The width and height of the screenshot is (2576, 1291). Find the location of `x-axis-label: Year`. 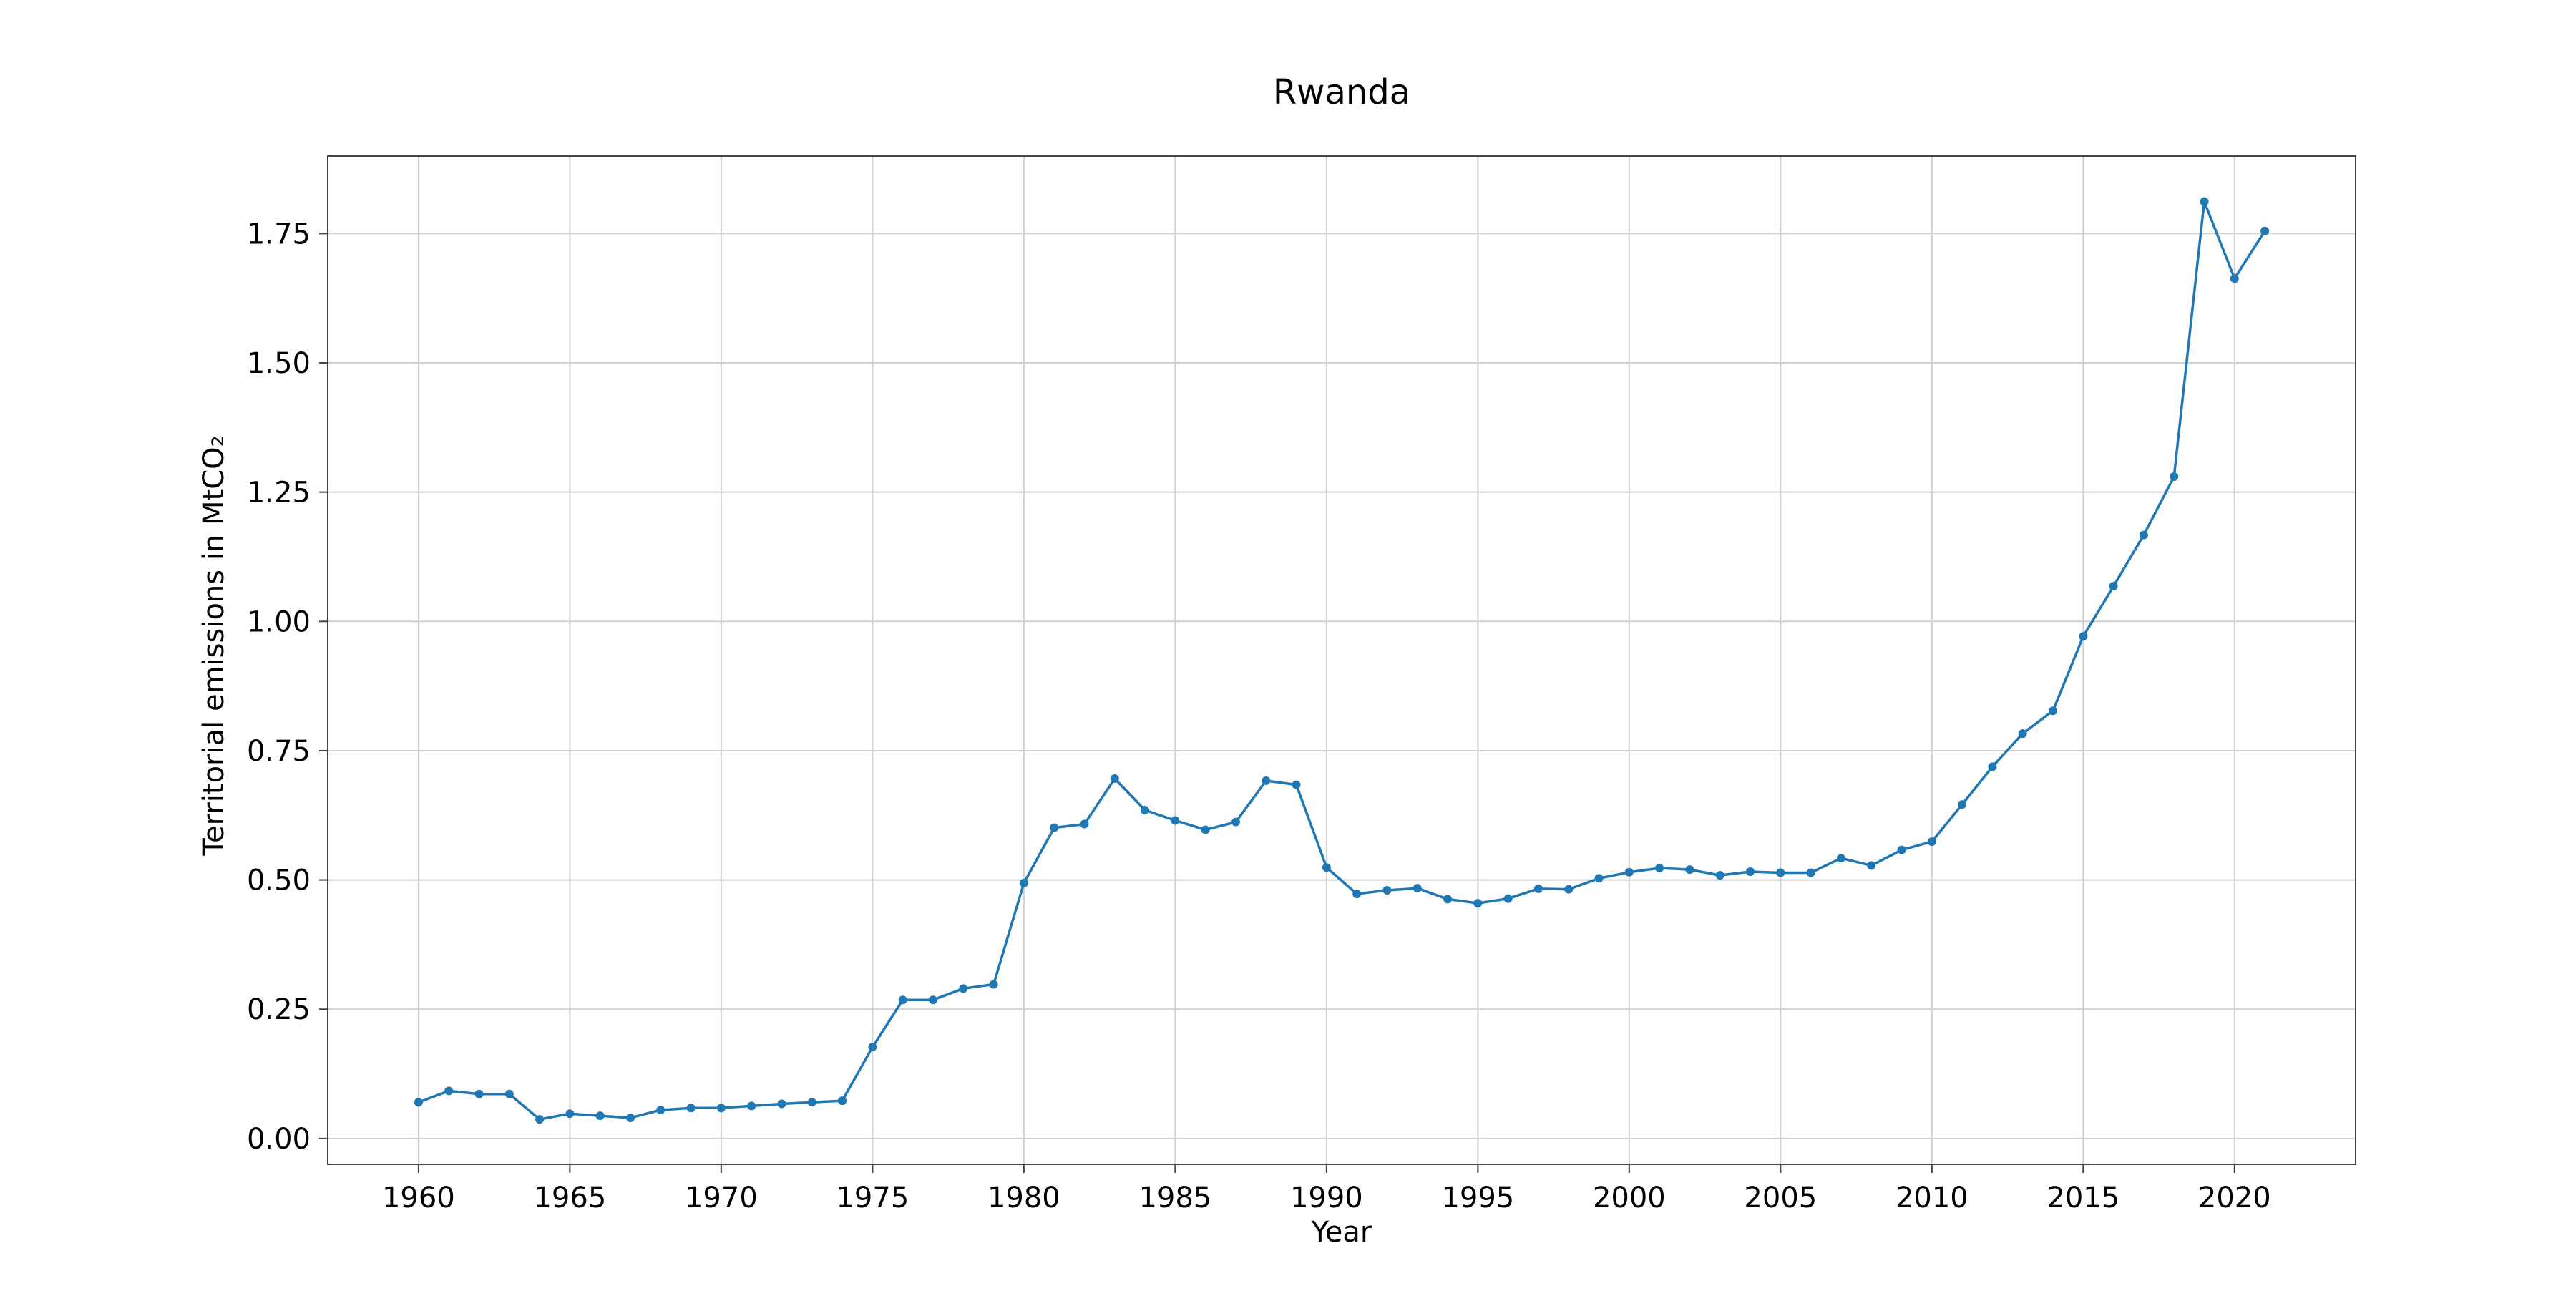

x-axis-label: Year is located at coordinates (1341, 1232).